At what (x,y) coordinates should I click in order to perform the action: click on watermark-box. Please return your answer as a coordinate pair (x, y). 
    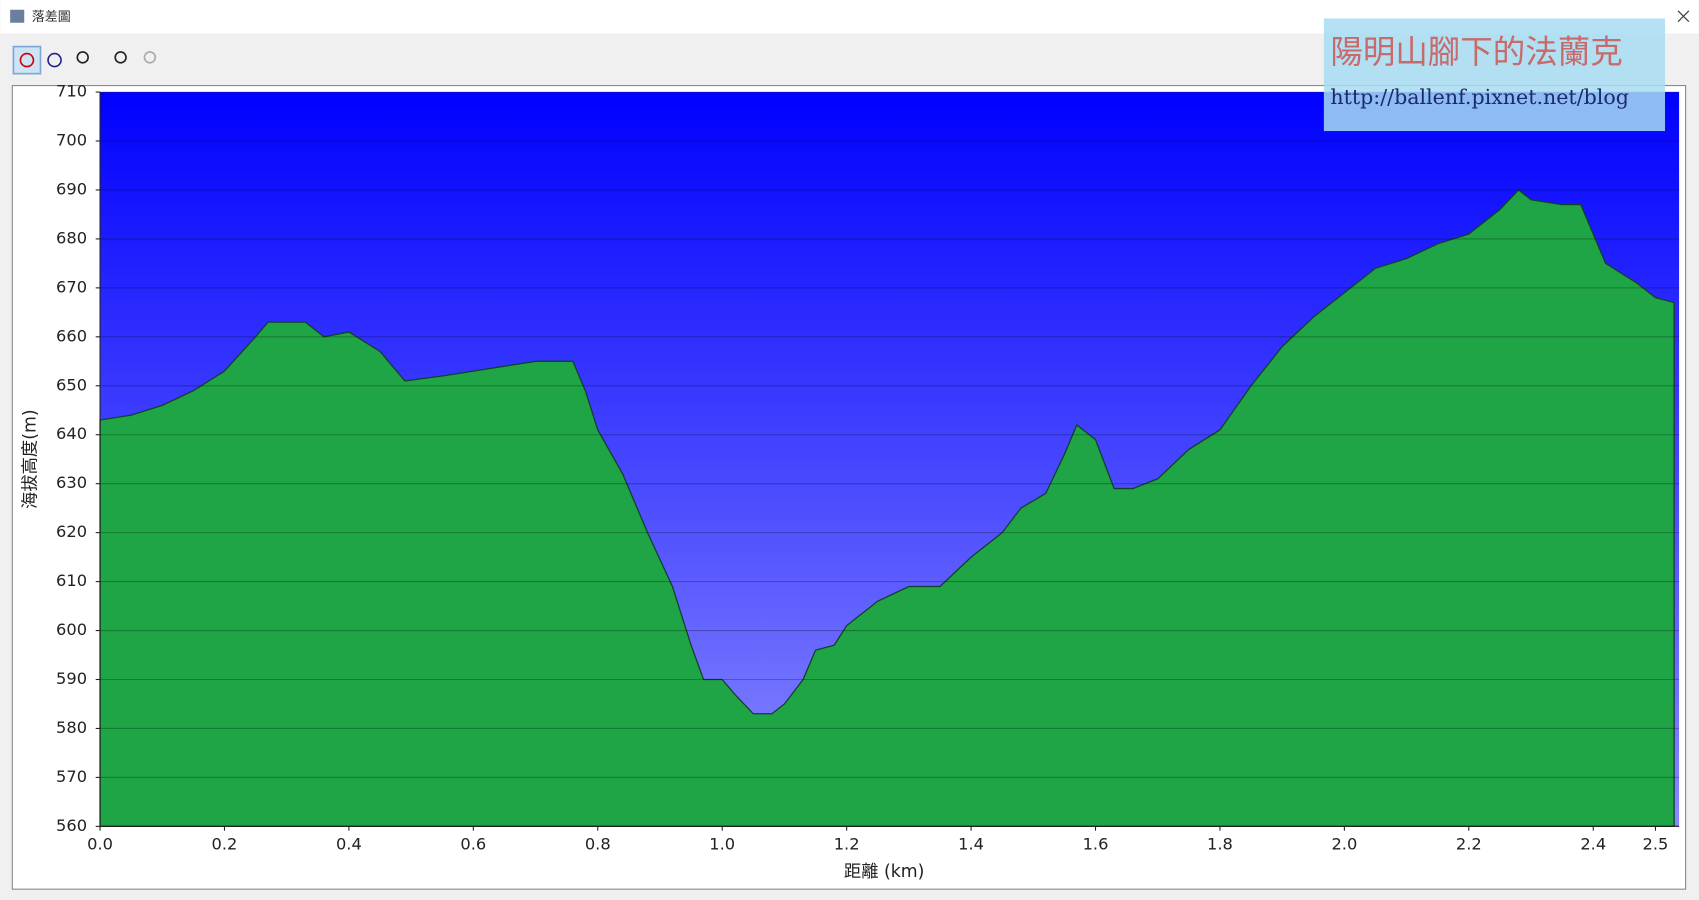
    Looking at the image, I should click on (1494, 75).